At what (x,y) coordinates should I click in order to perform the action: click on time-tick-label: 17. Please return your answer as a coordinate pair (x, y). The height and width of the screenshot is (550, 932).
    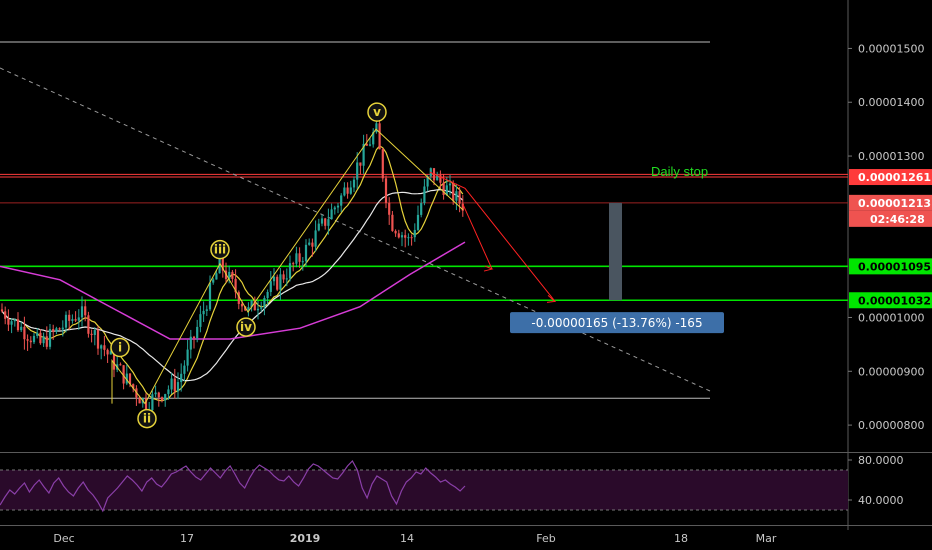
    Looking at the image, I should click on (187, 538).